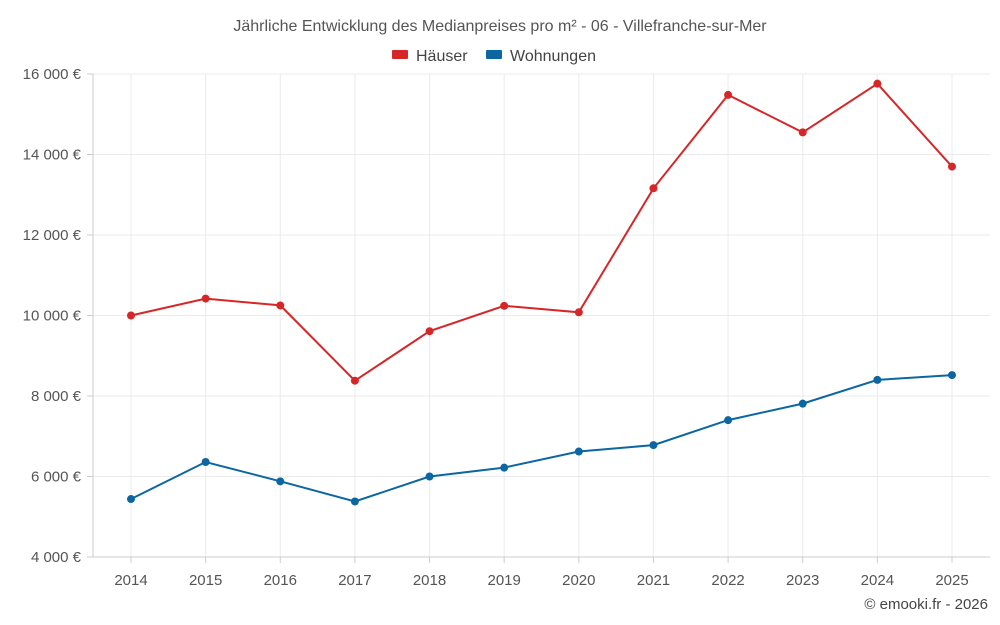 The image size is (1000, 625). I want to click on x-tick-label: 2021, so click(653, 580).